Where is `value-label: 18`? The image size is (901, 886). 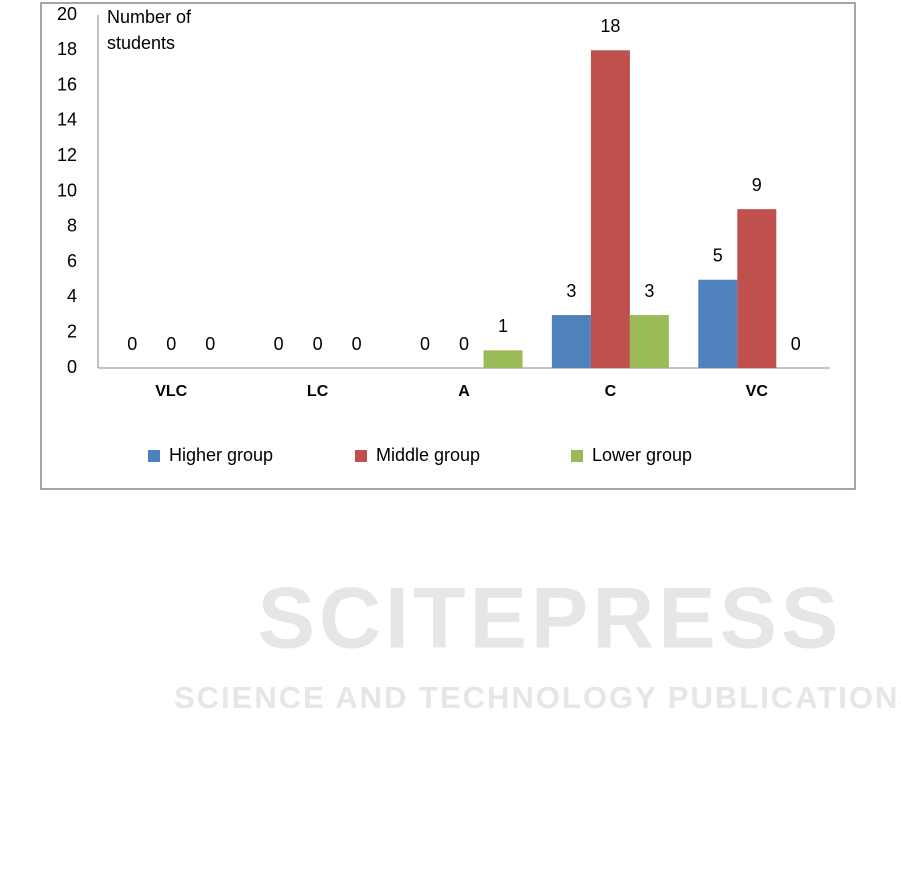
value-label: 18 is located at coordinates (610, 26).